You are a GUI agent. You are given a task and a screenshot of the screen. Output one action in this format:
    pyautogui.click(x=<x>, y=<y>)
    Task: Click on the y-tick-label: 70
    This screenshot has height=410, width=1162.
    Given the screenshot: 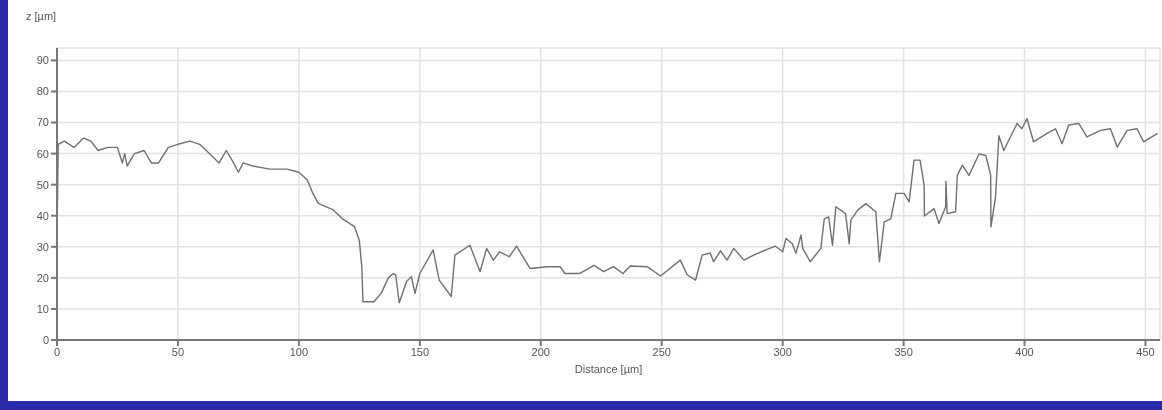 What is the action you would take?
    pyautogui.click(x=42, y=122)
    